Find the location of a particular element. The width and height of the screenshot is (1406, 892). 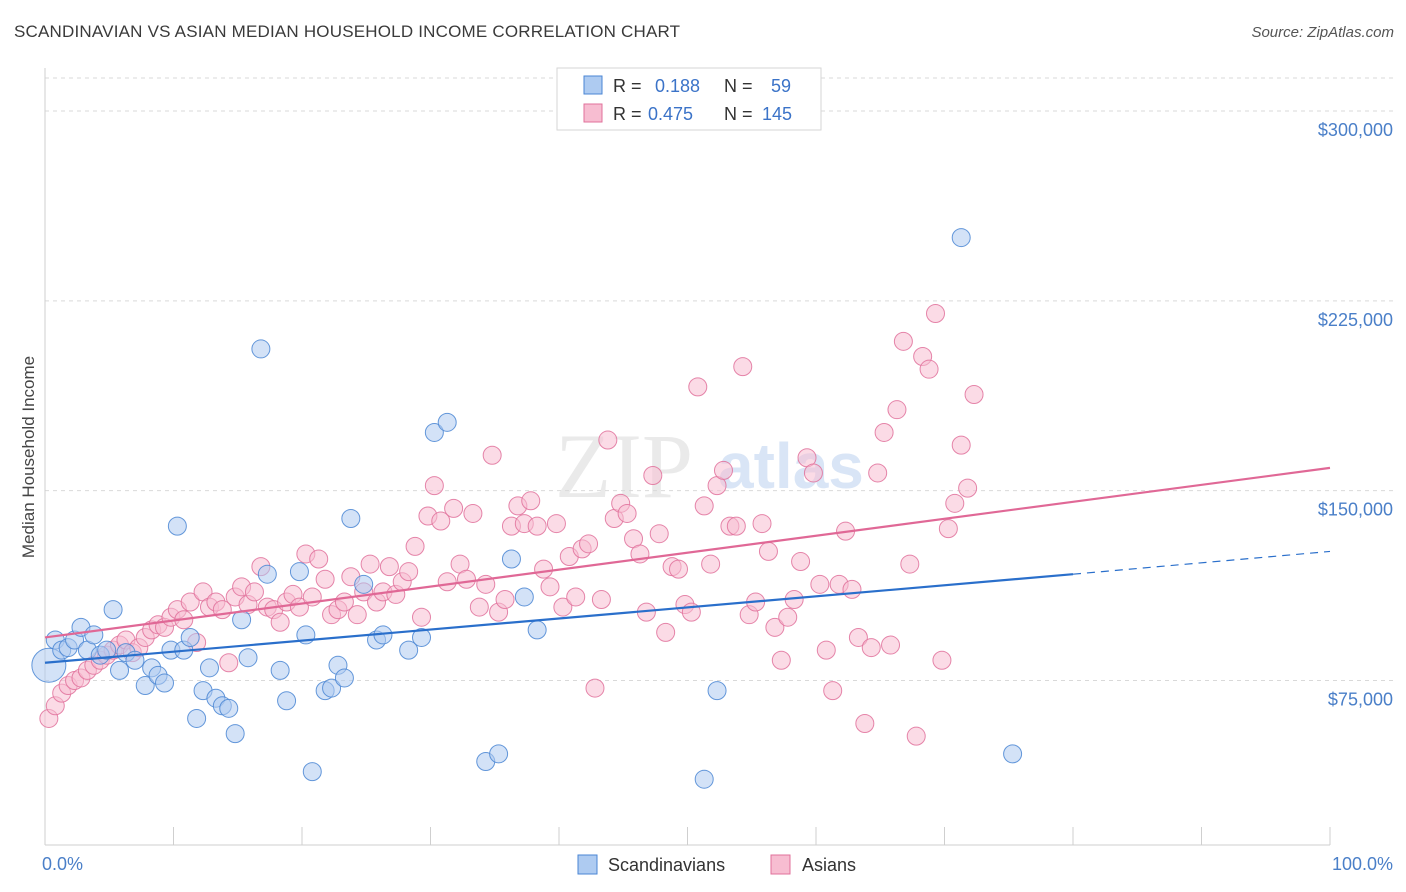

x-tick-label-max: 100.0% is located at coordinates (1362, 864).